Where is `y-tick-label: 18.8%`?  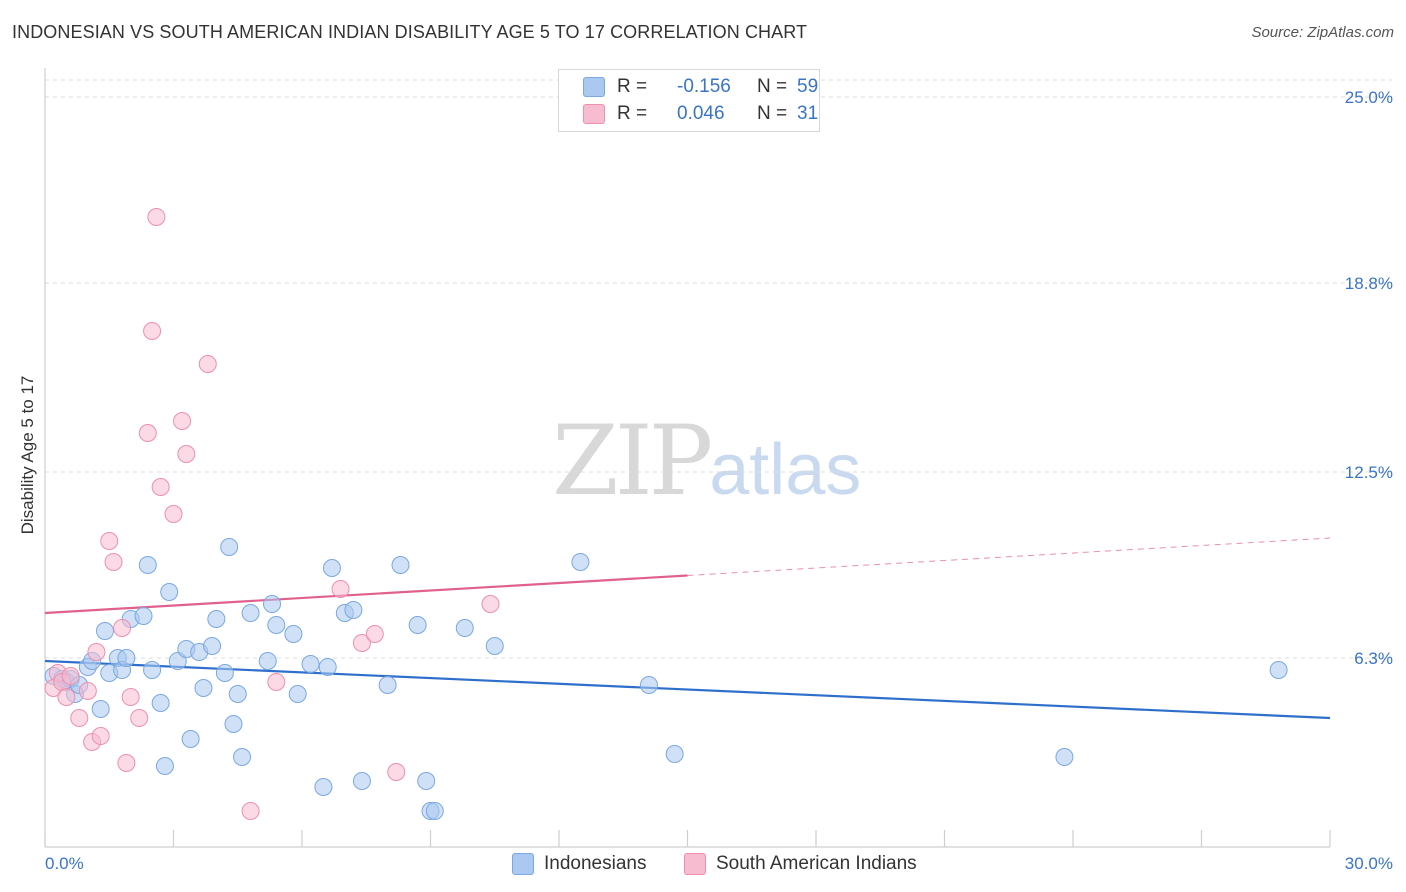
y-tick-label: 18.8% is located at coordinates (1369, 283).